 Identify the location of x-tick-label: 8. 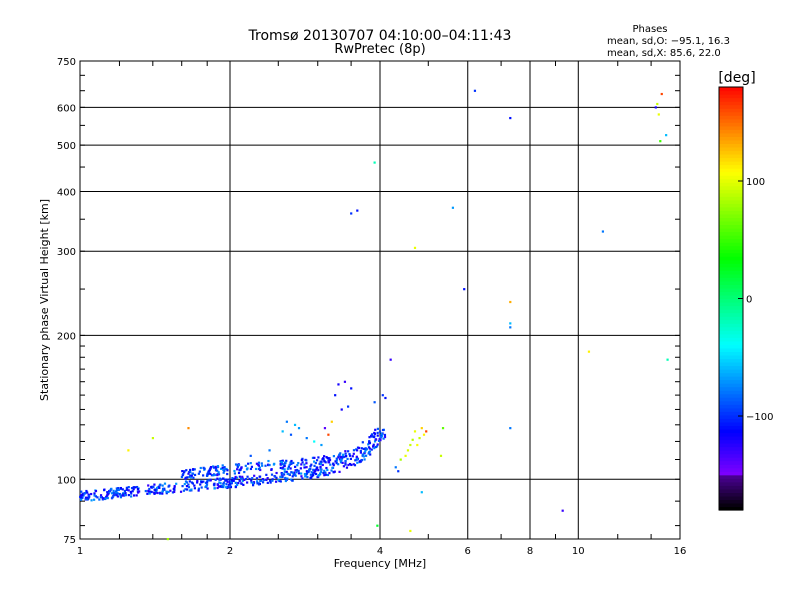
(530, 551).